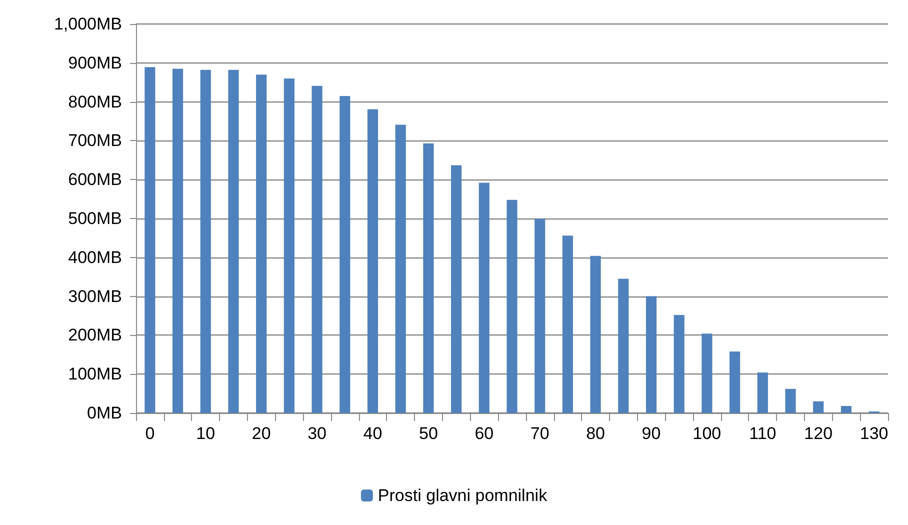 The width and height of the screenshot is (908, 525). Describe the element at coordinates (540, 433) in the screenshot. I see `x-tick-label: 70` at that location.